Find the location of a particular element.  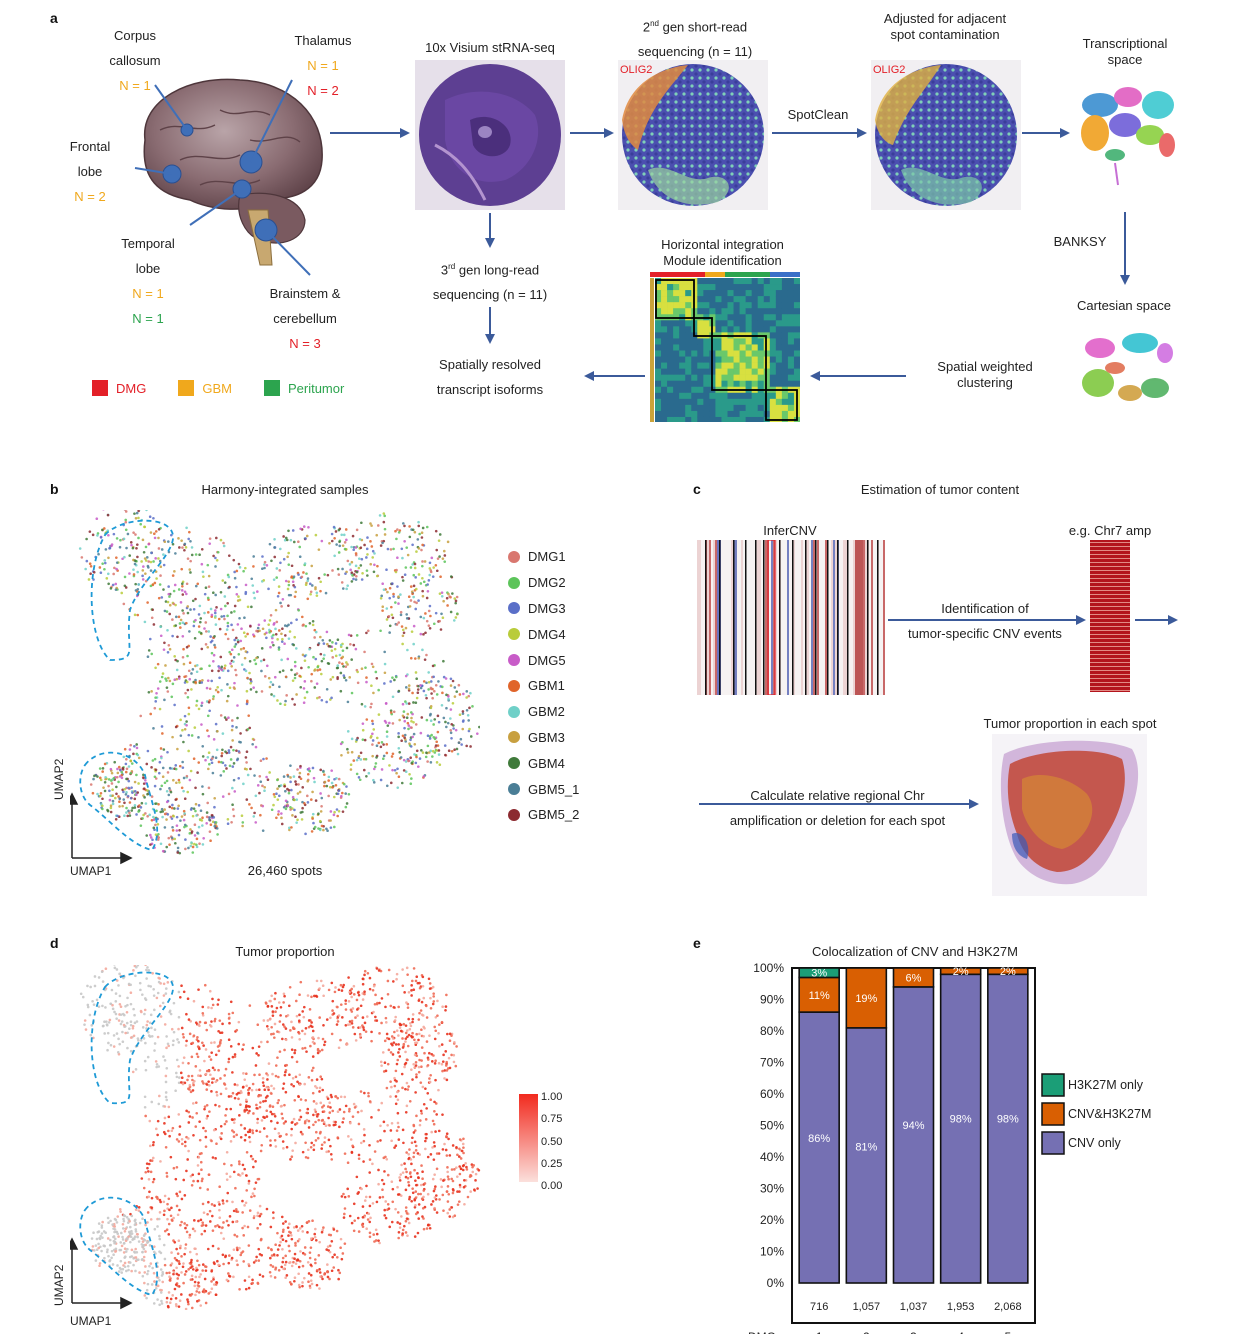

y-tick-label: 50% is located at coordinates (772, 1126).